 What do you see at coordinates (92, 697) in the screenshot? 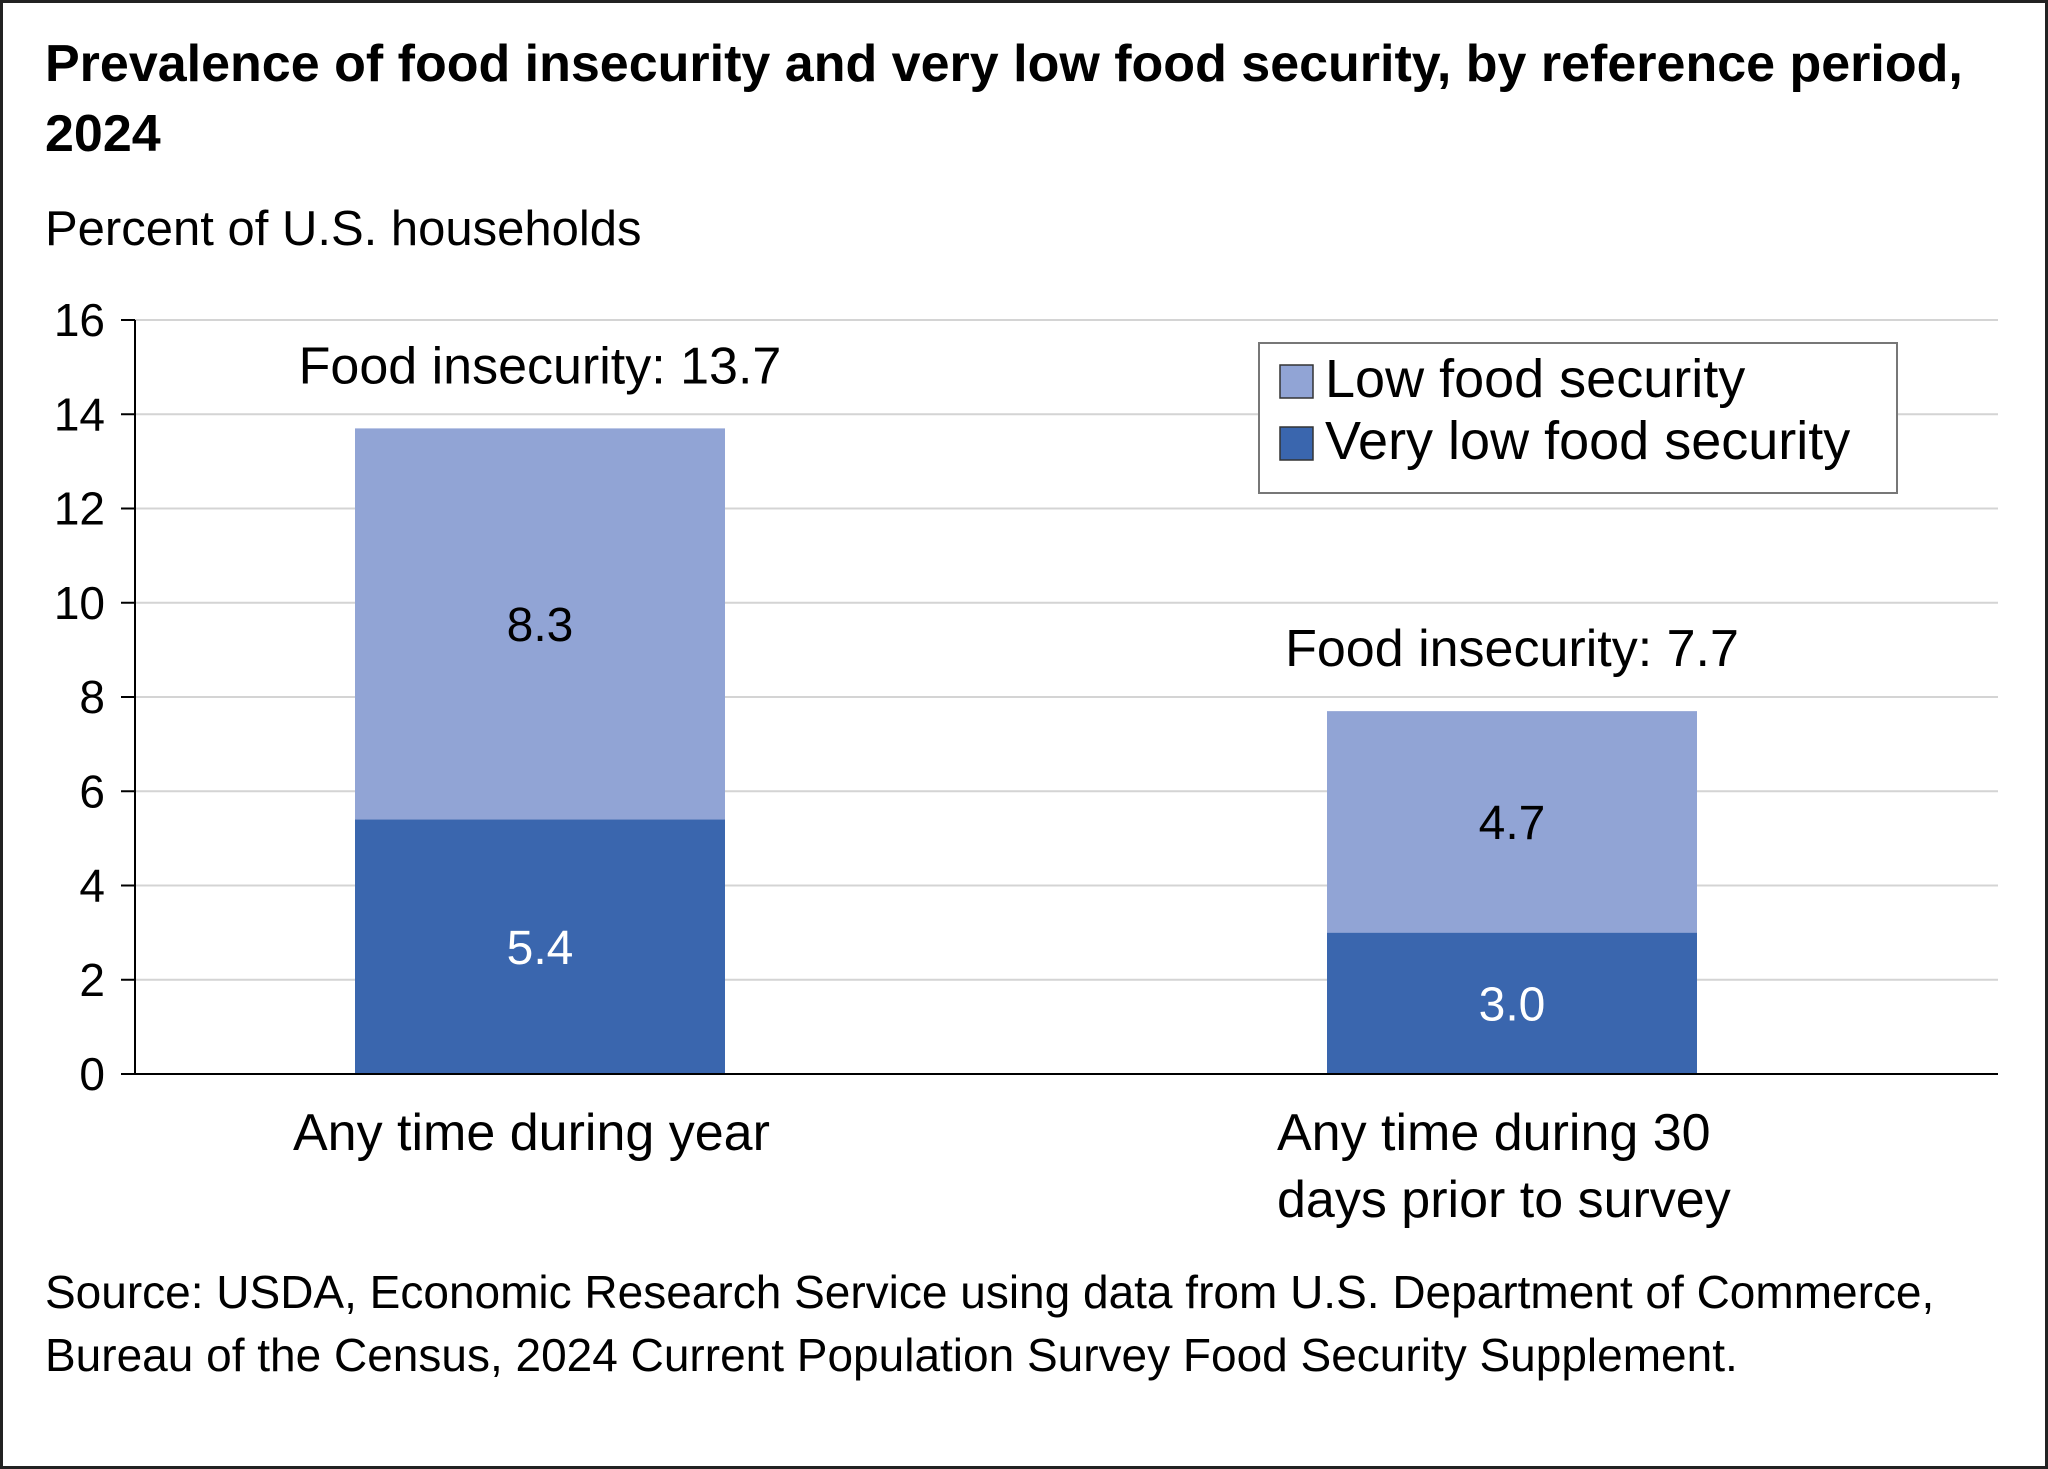
I see `y-tick-label: 8` at bounding box center [92, 697].